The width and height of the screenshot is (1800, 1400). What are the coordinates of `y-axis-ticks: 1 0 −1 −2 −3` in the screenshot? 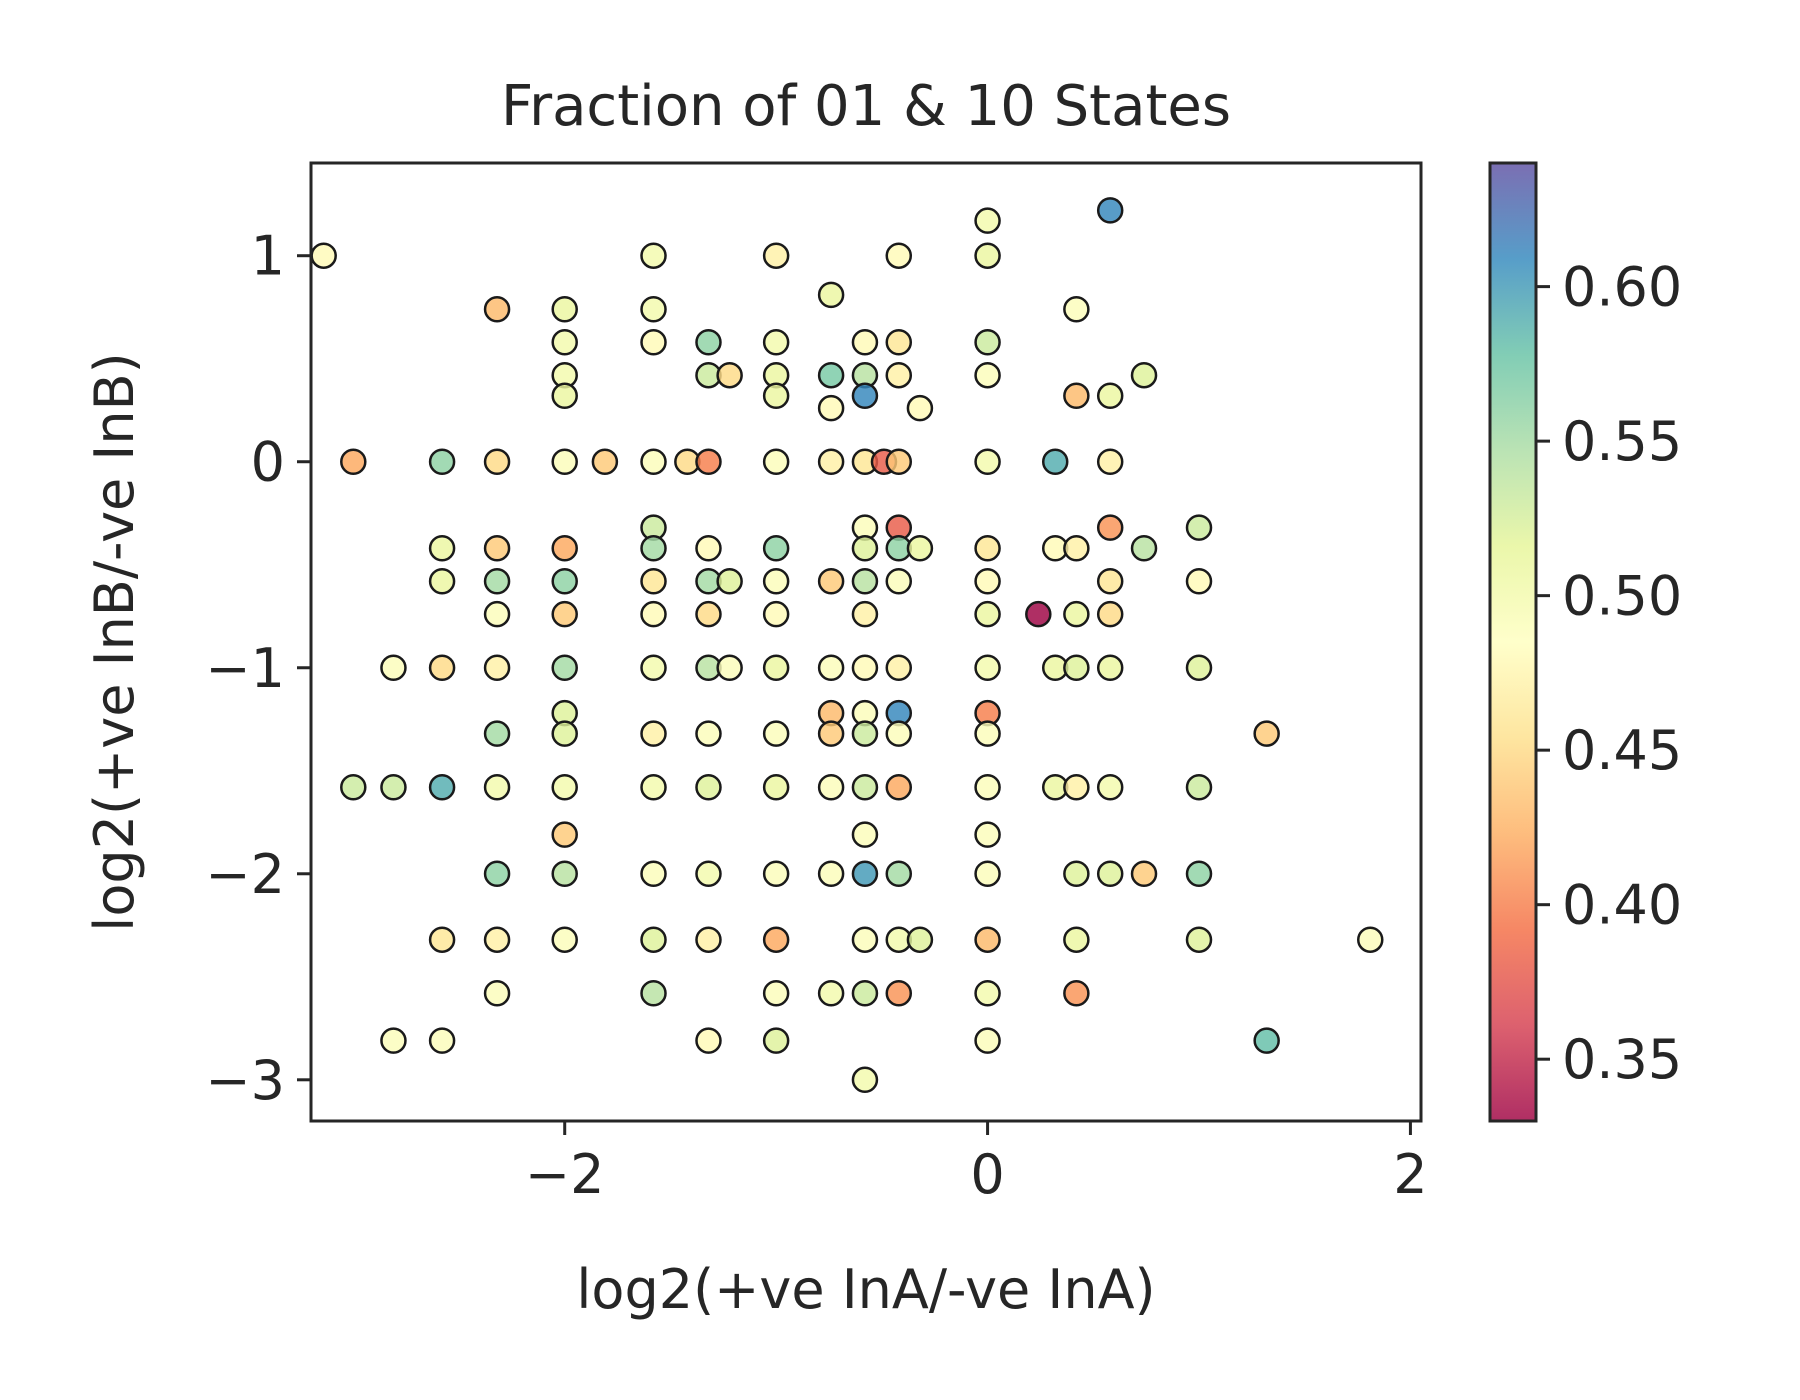 It's located at (258, 668).